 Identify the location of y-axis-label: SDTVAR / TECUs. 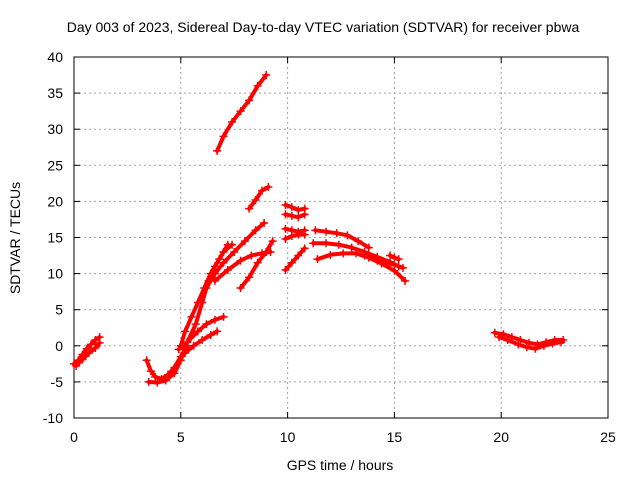
(15, 238).